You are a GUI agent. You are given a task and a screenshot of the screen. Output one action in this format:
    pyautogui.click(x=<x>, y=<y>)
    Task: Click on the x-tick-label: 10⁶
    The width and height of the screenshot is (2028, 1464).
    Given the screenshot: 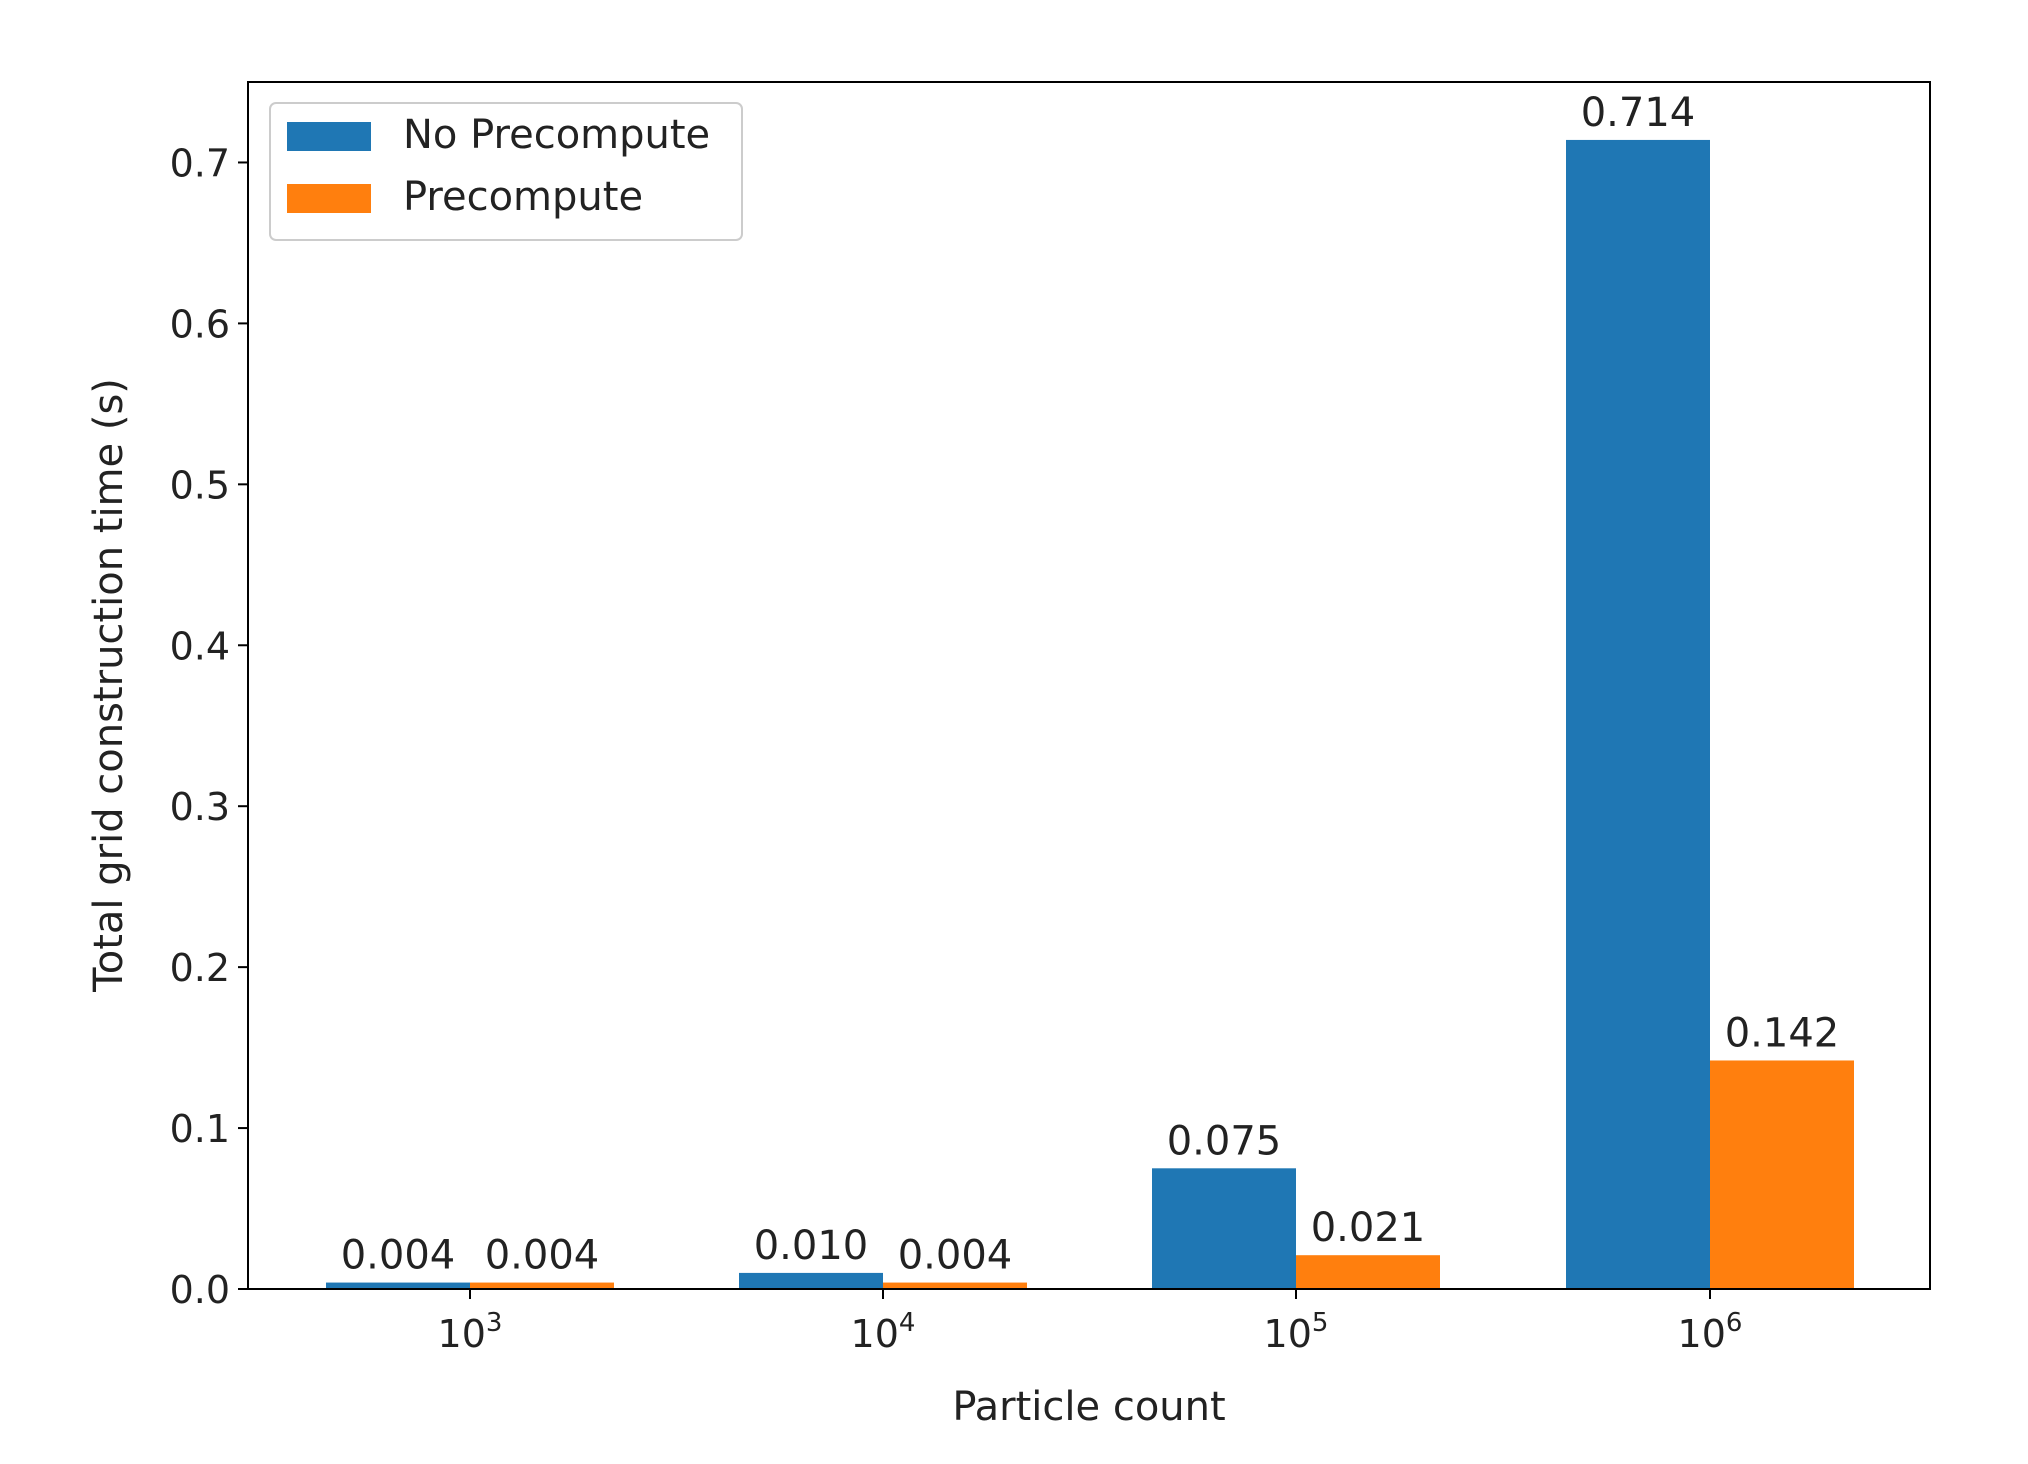 What is the action you would take?
    pyautogui.click(x=1710, y=1332)
    